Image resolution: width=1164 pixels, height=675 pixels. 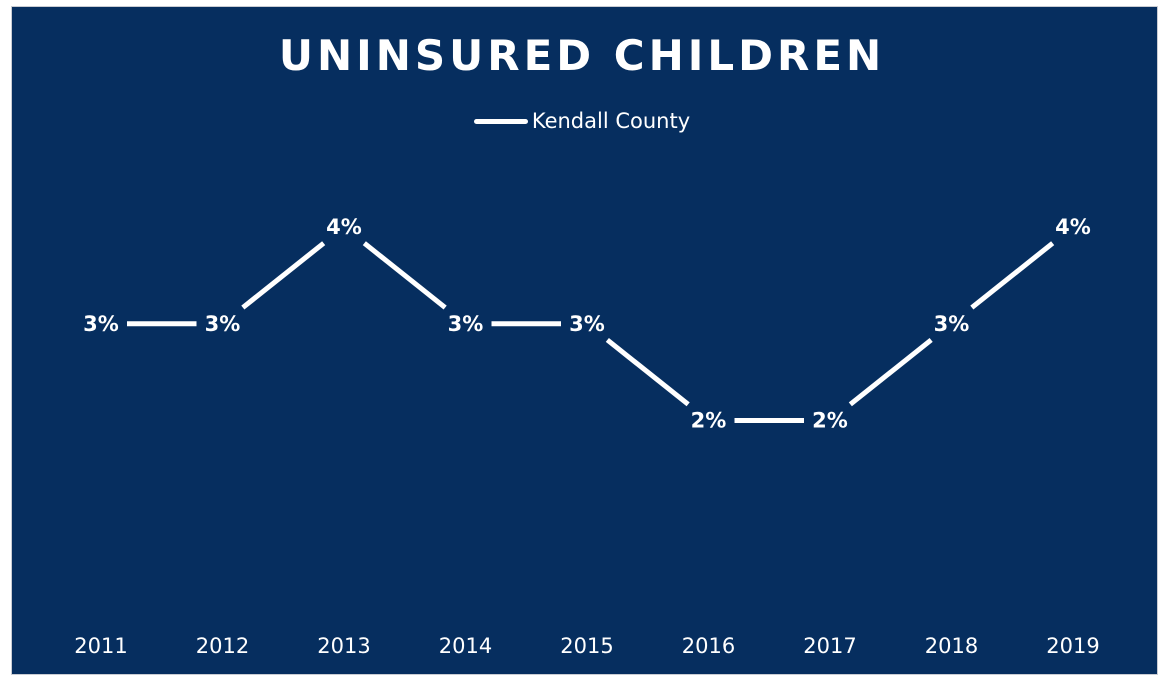 I want to click on x-tick-label-2014: 2014, so click(x=465, y=646).